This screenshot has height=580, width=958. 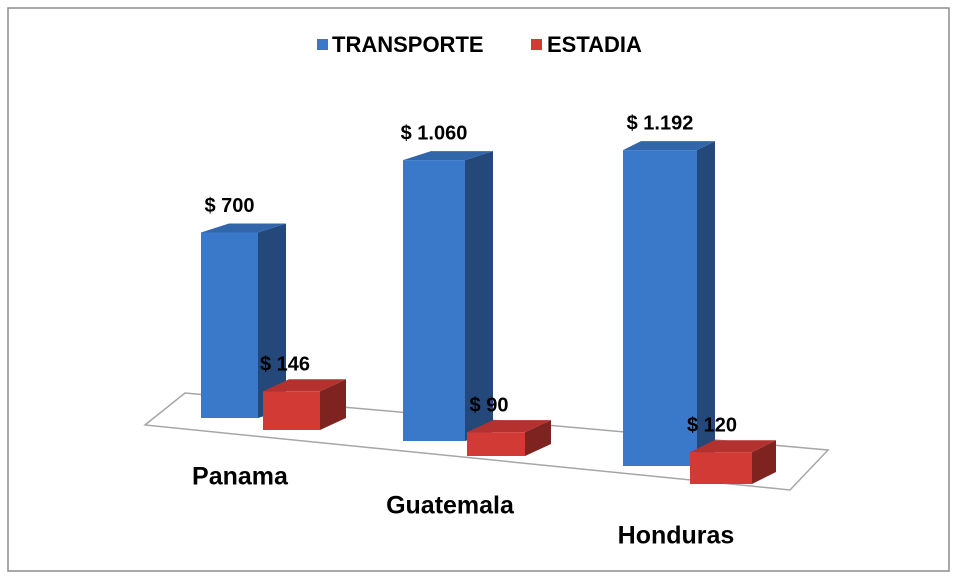 I want to click on legend-label: ESTADIA, so click(x=594, y=44).